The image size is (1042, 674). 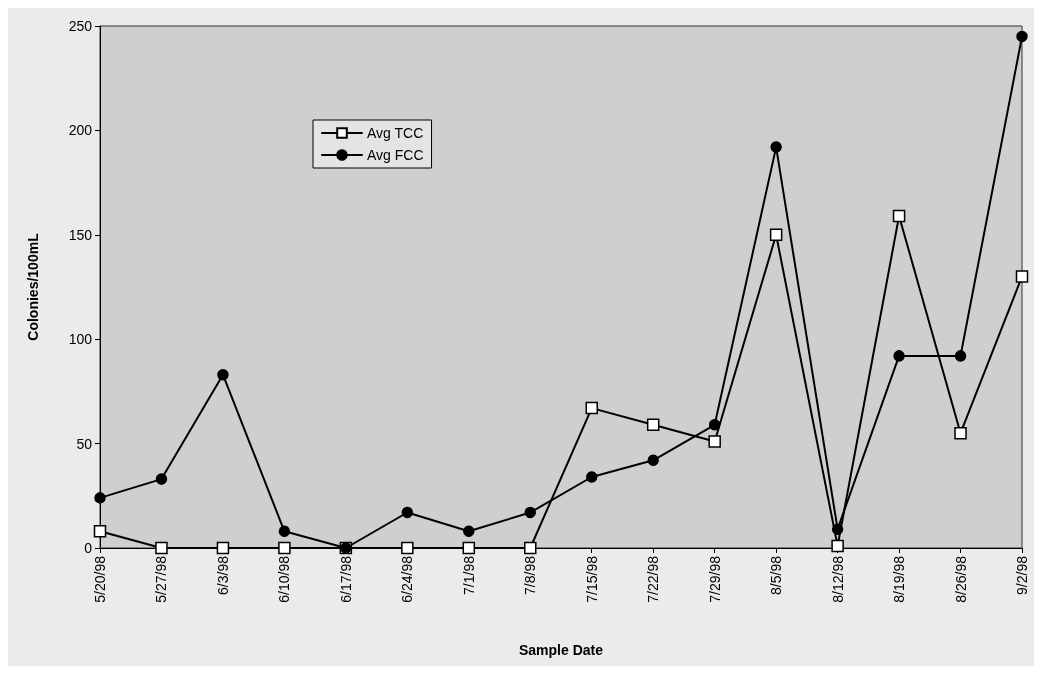 I want to click on legend-label: Avg TCC, so click(x=395, y=133).